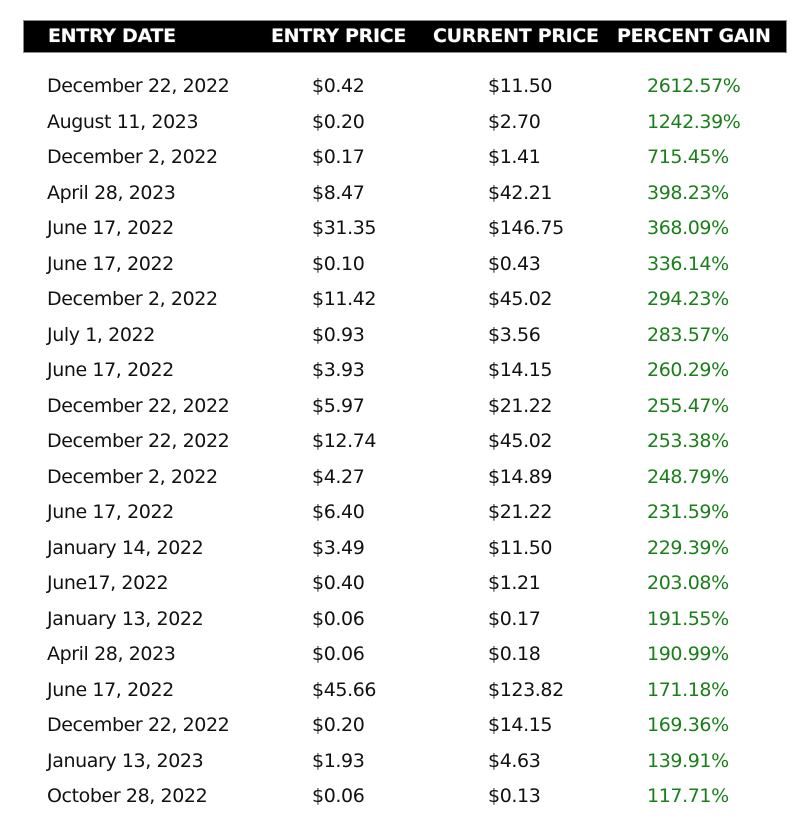 Image resolution: width=800 pixels, height=840 pixels. I want to click on percent-gain-cell: 255.47%, so click(688, 405).